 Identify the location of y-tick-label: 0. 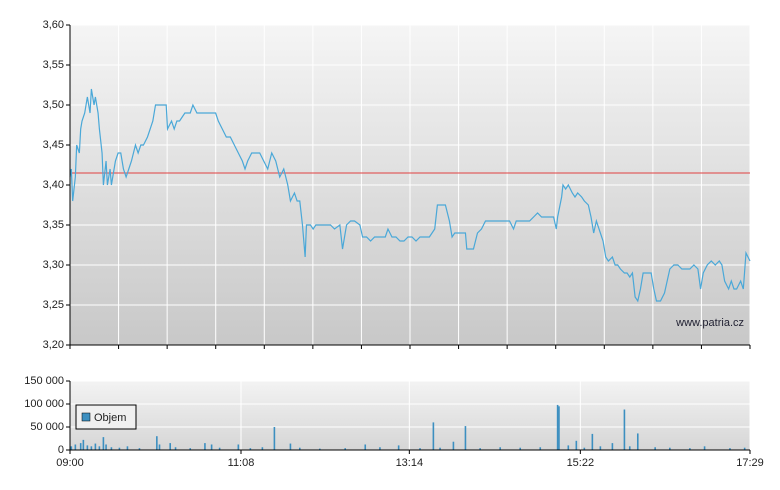
(61, 450).